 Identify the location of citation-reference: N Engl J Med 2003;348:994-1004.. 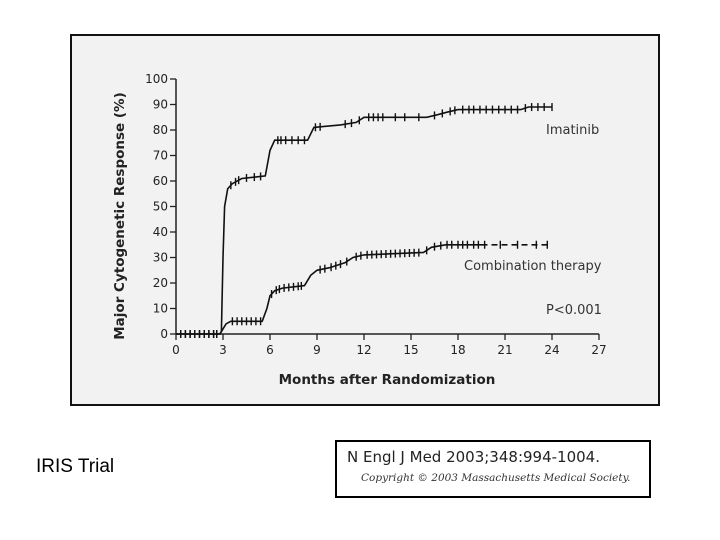
(473, 457).